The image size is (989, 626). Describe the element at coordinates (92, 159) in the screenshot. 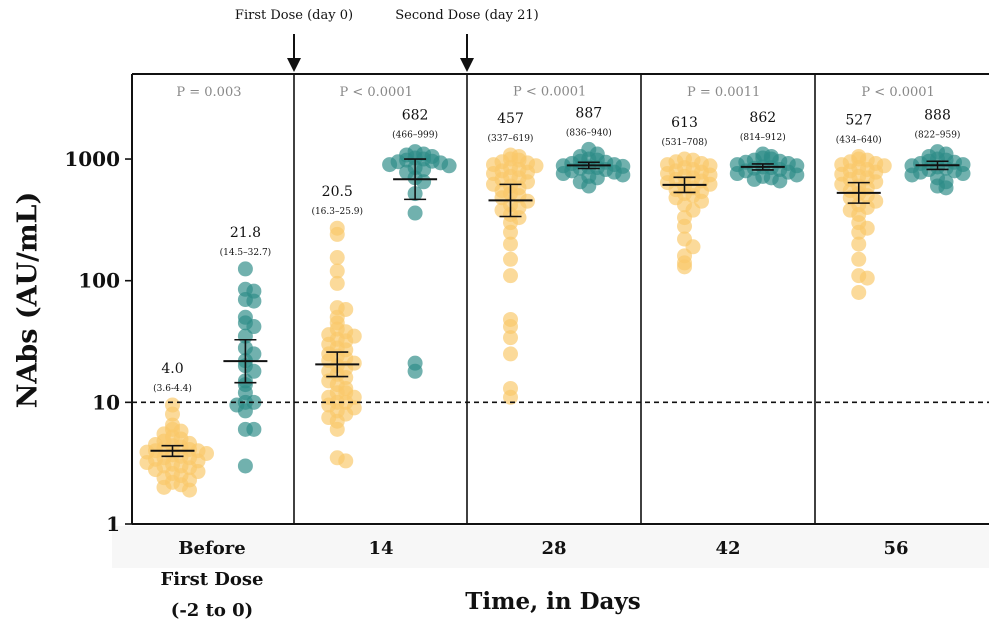

I see `y-tick-label: 1000` at that location.